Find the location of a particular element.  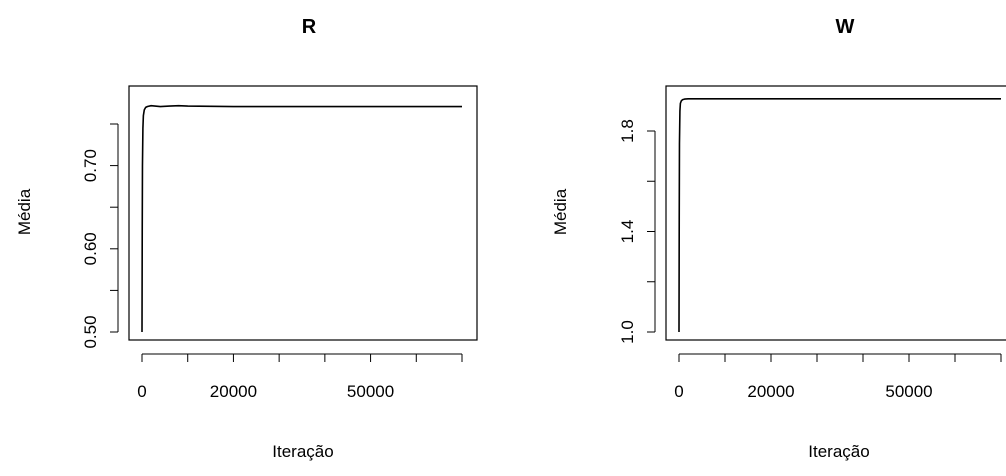

y-tick-label: 0.50 is located at coordinates (90, 331).